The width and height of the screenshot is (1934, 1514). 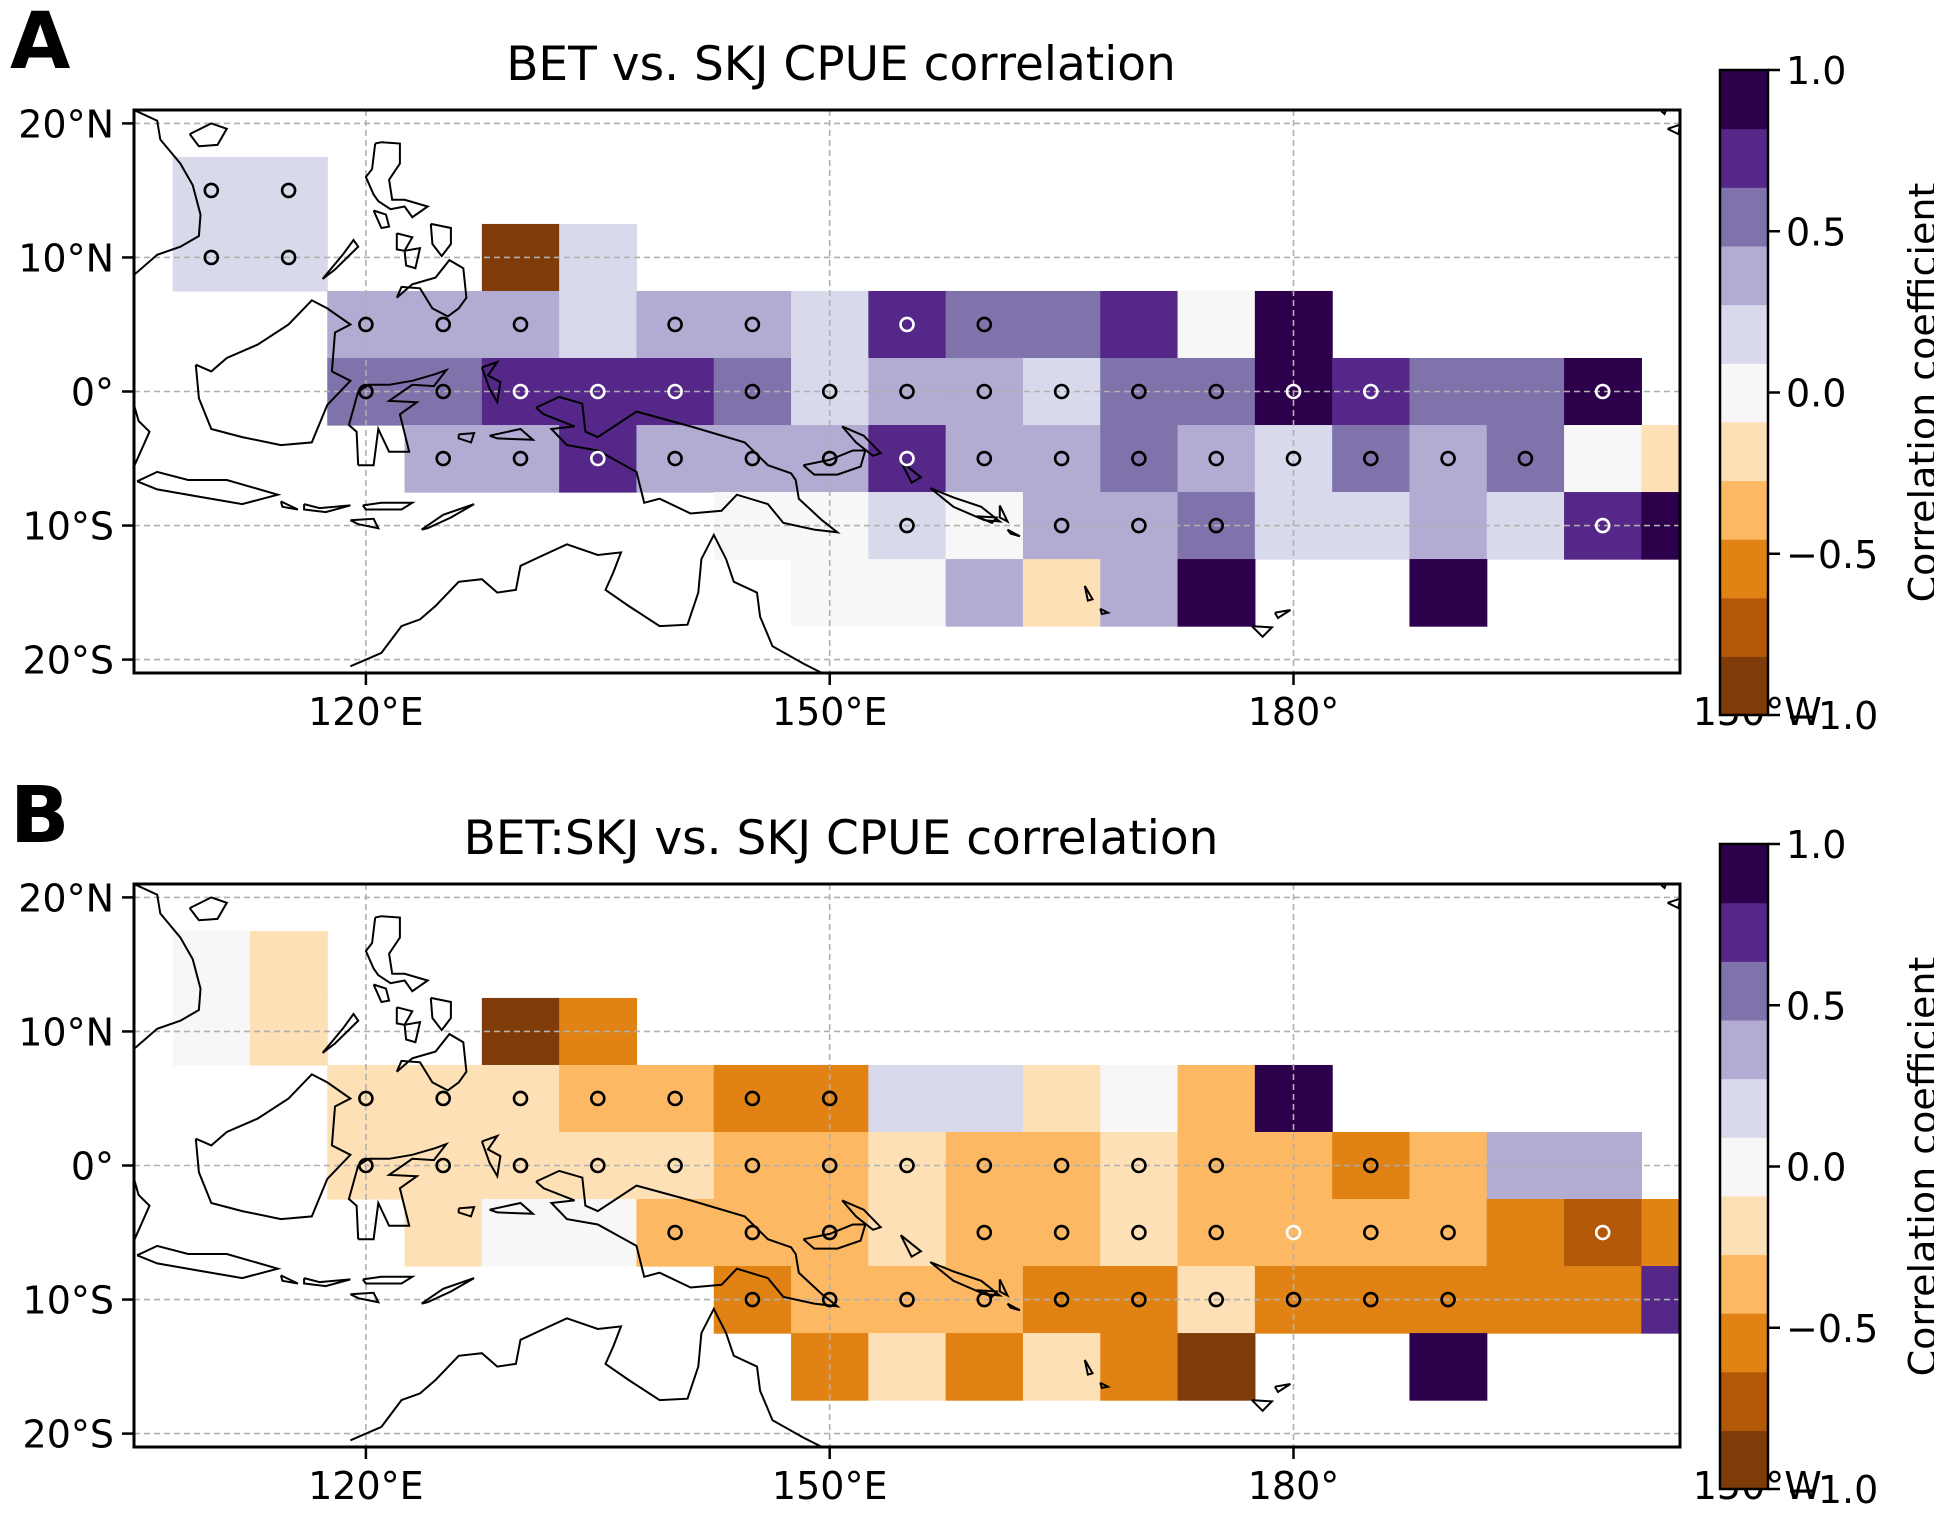 I want to click on x-tick-label: 120°E, so click(x=366, y=1486).